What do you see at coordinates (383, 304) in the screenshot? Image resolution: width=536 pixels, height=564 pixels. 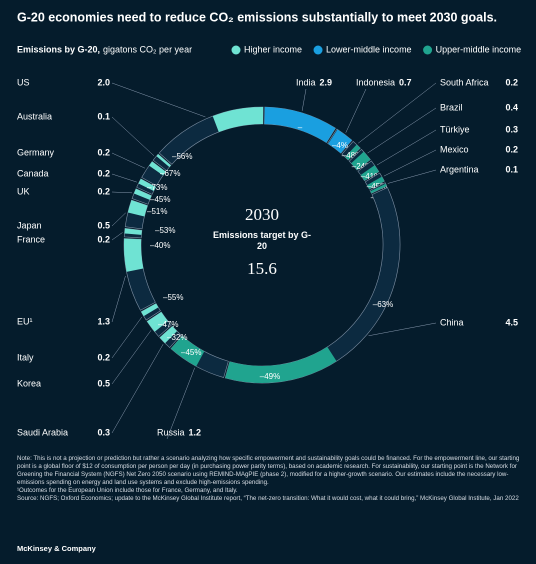 I see `change-label: –63%` at bounding box center [383, 304].